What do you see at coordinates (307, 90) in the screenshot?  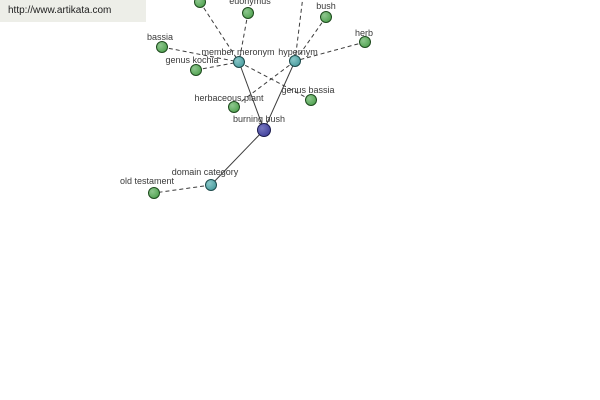 I see `node-label-genus-bassia: genus bassia` at bounding box center [307, 90].